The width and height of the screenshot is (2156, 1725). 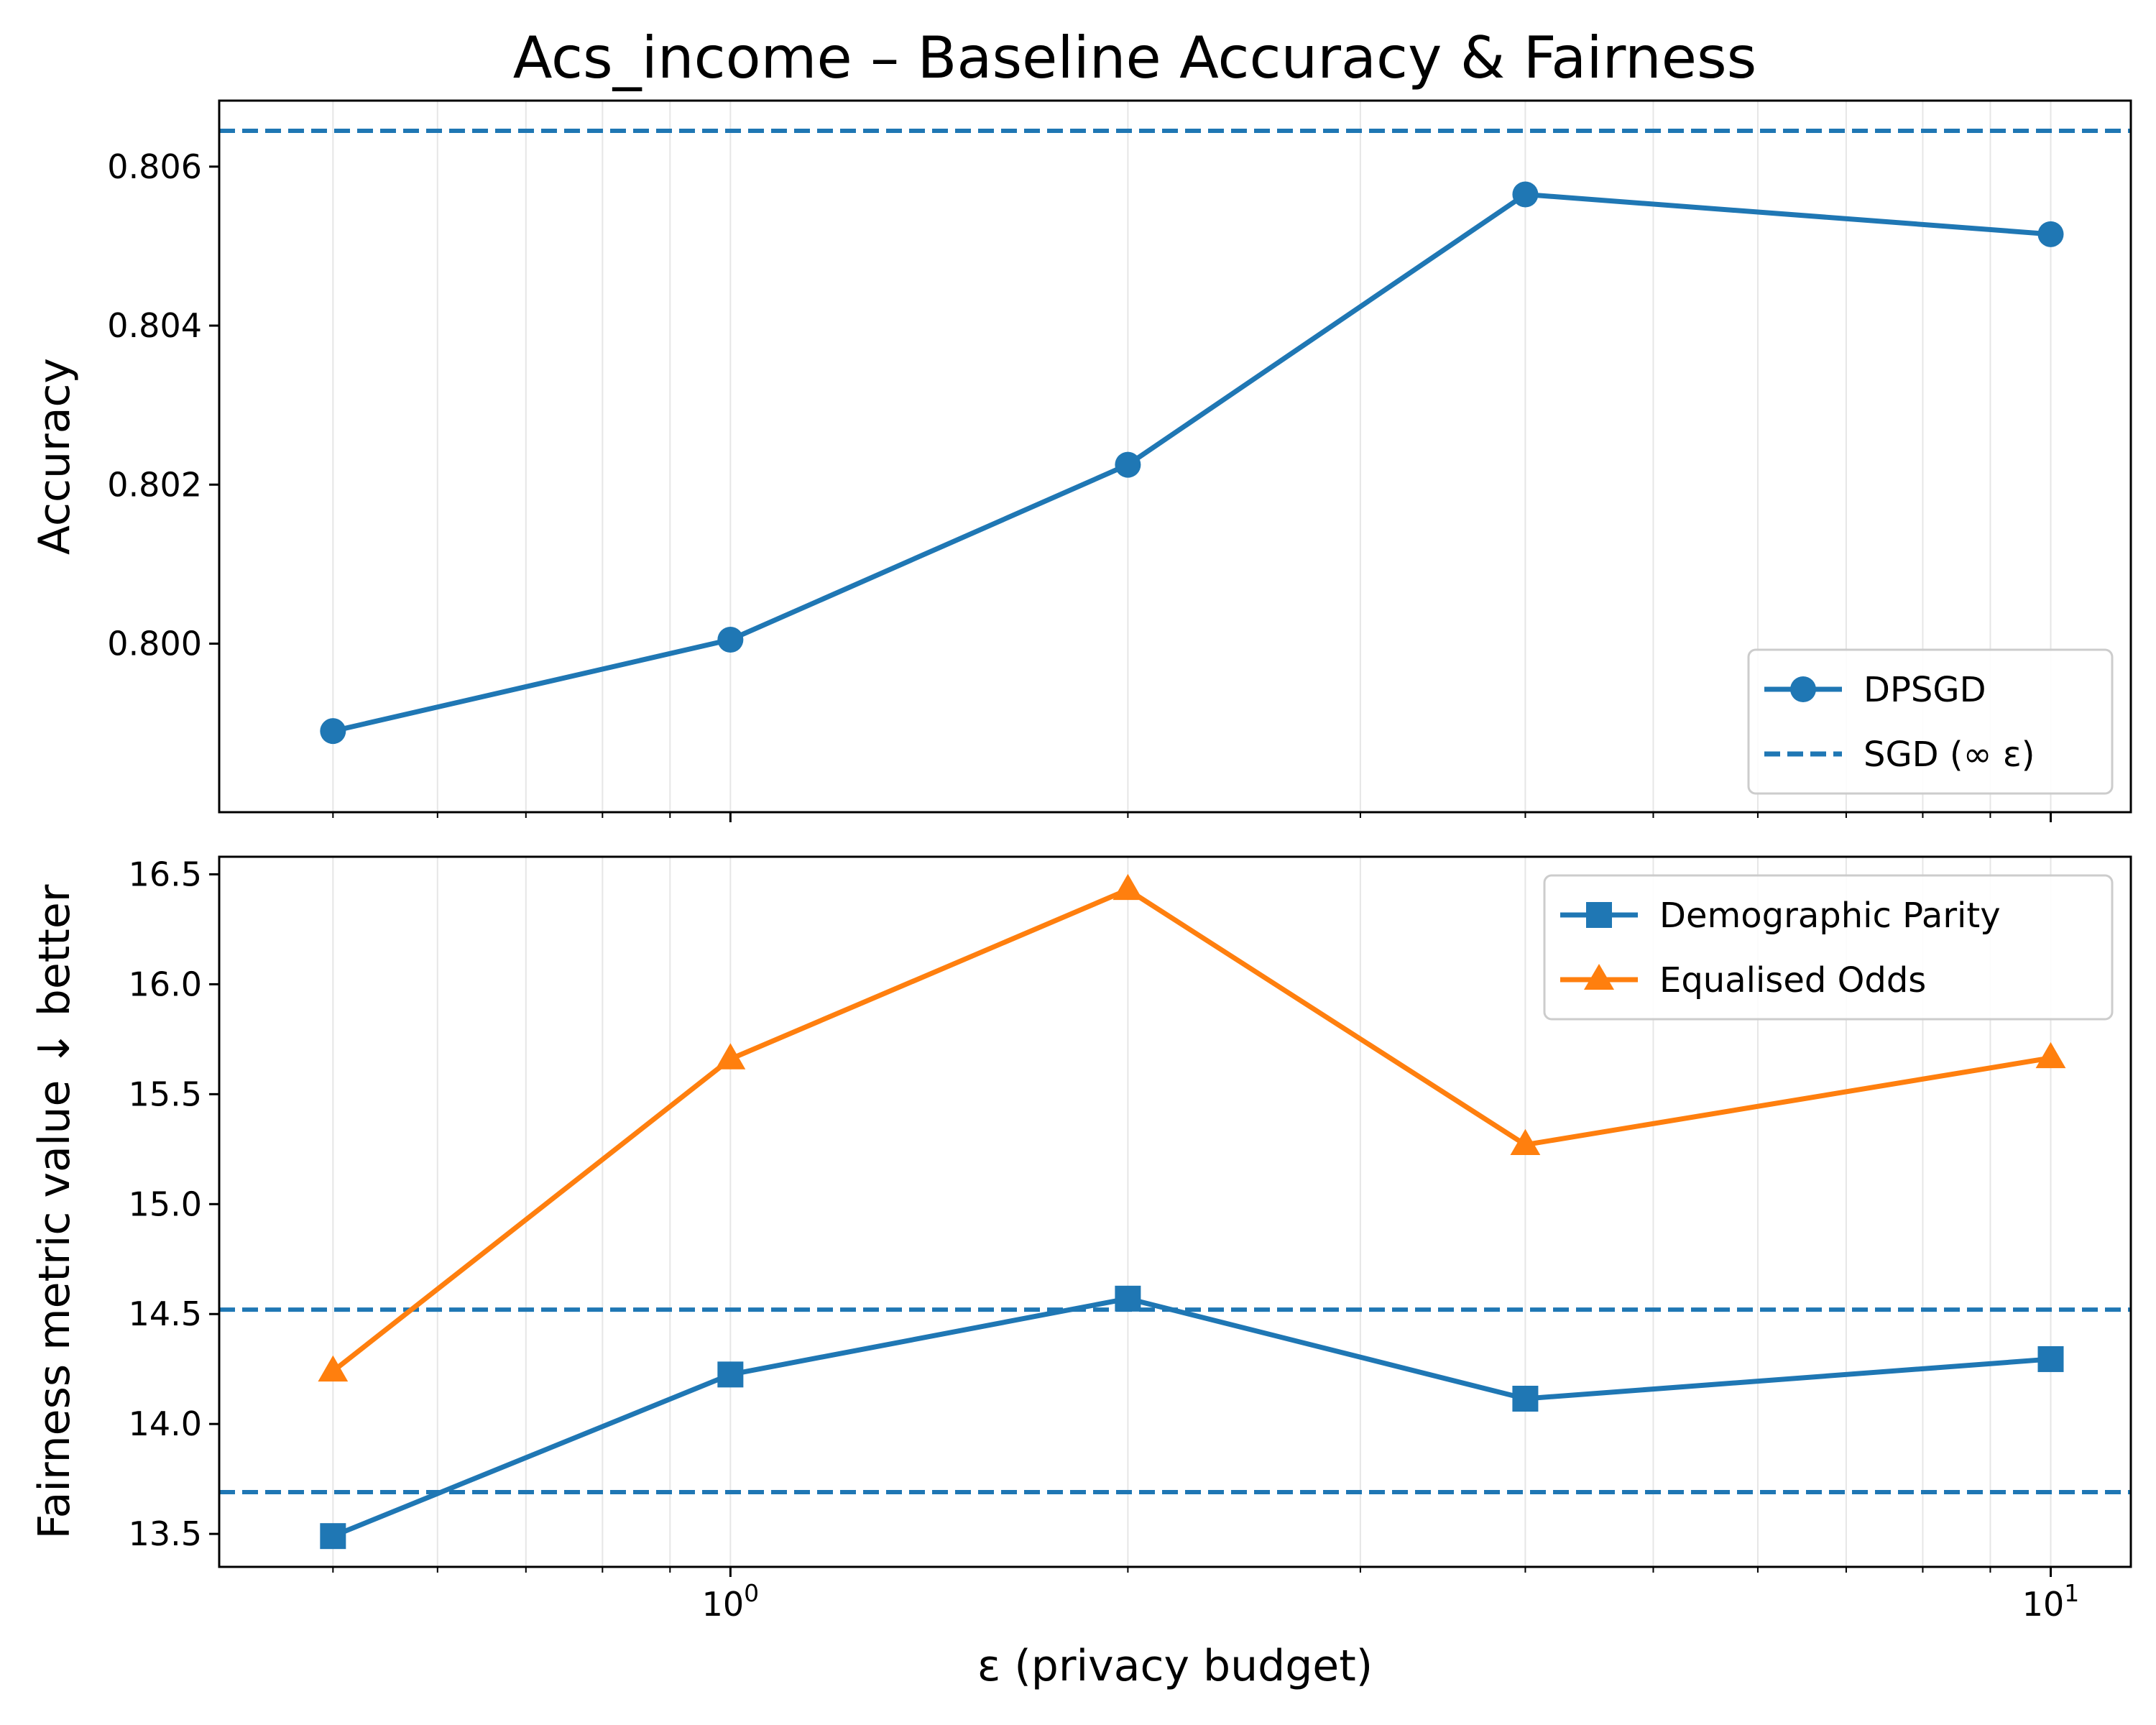 What do you see at coordinates (54, 1211) in the screenshot?
I see `y-axis-title: Fairness metric value ↓ better` at bounding box center [54, 1211].